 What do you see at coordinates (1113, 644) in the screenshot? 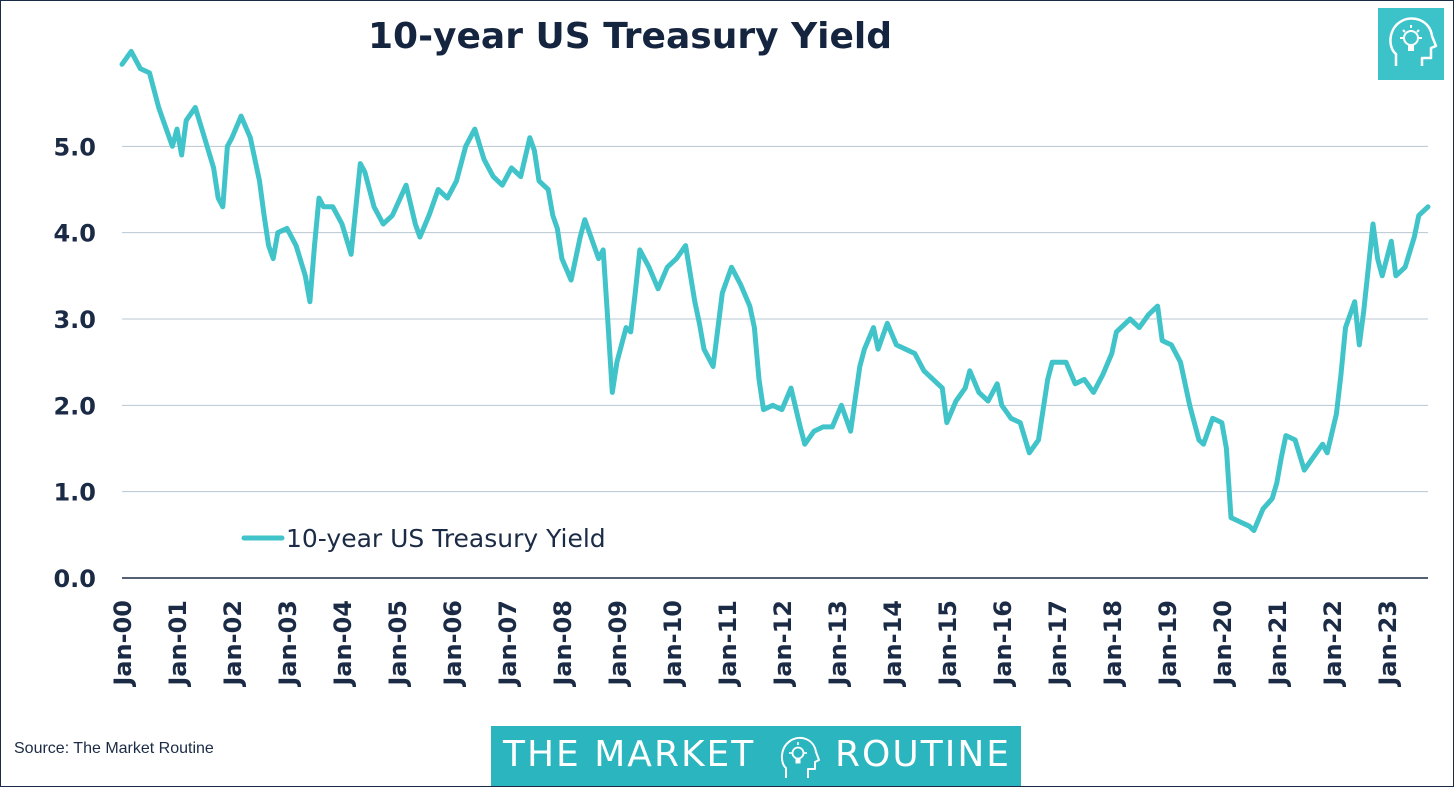
I see `x-tick-label: Jan-18` at bounding box center [1113, 644].